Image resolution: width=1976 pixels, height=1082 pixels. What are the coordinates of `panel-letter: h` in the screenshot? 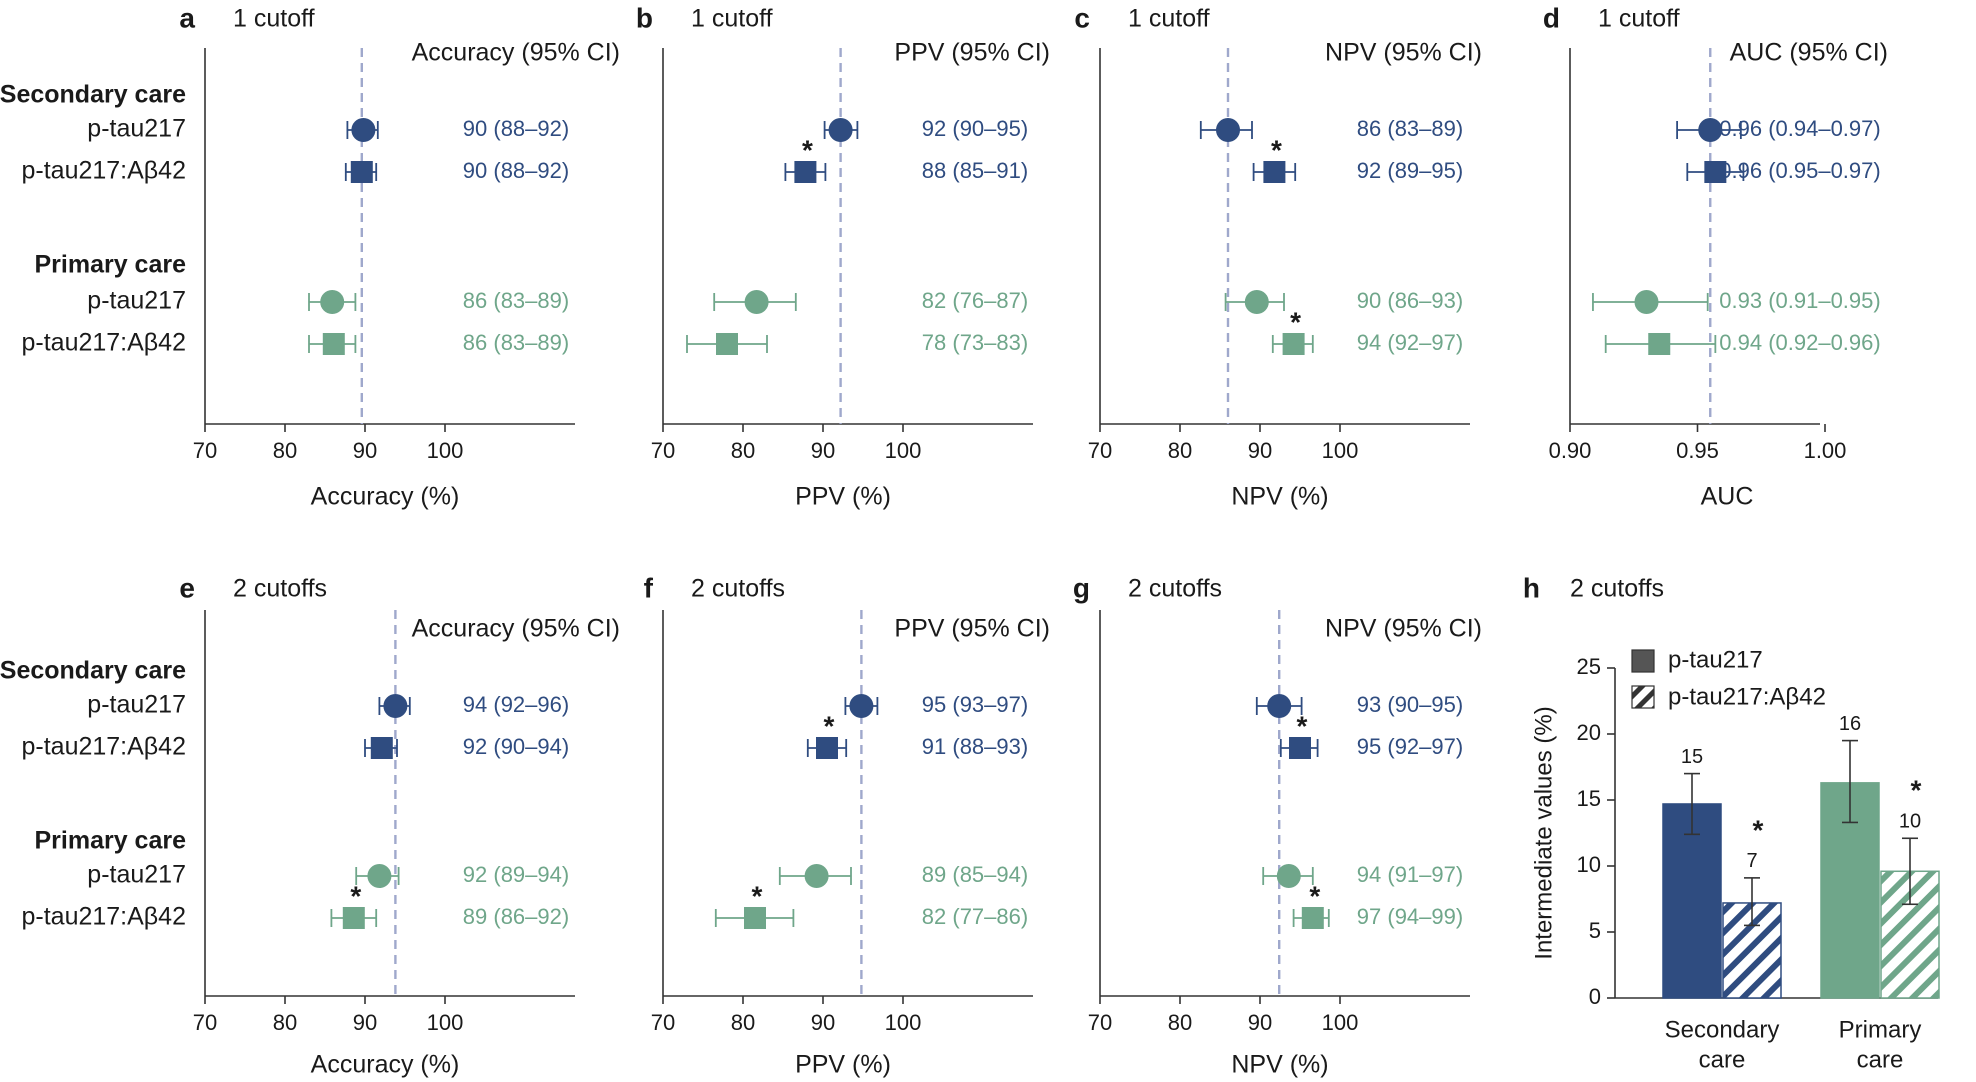 It's located at (1531, 587).